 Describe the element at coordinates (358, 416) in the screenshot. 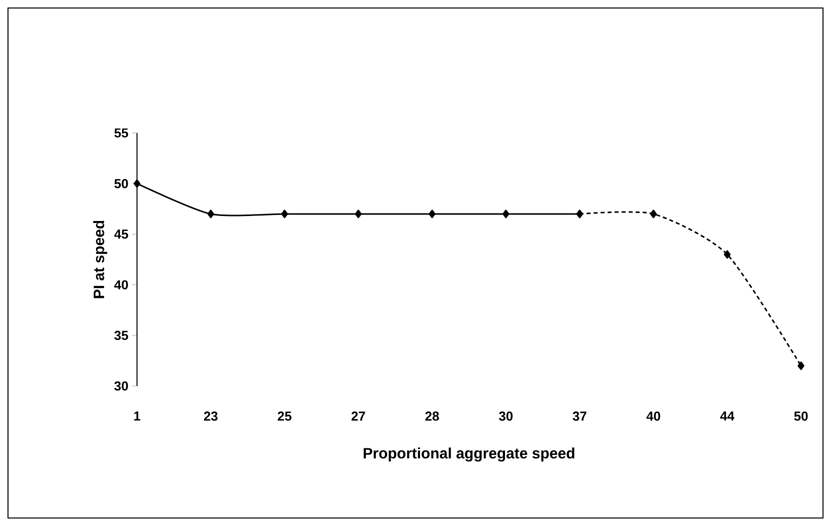

I see `x-tick-label: 27` at that location.